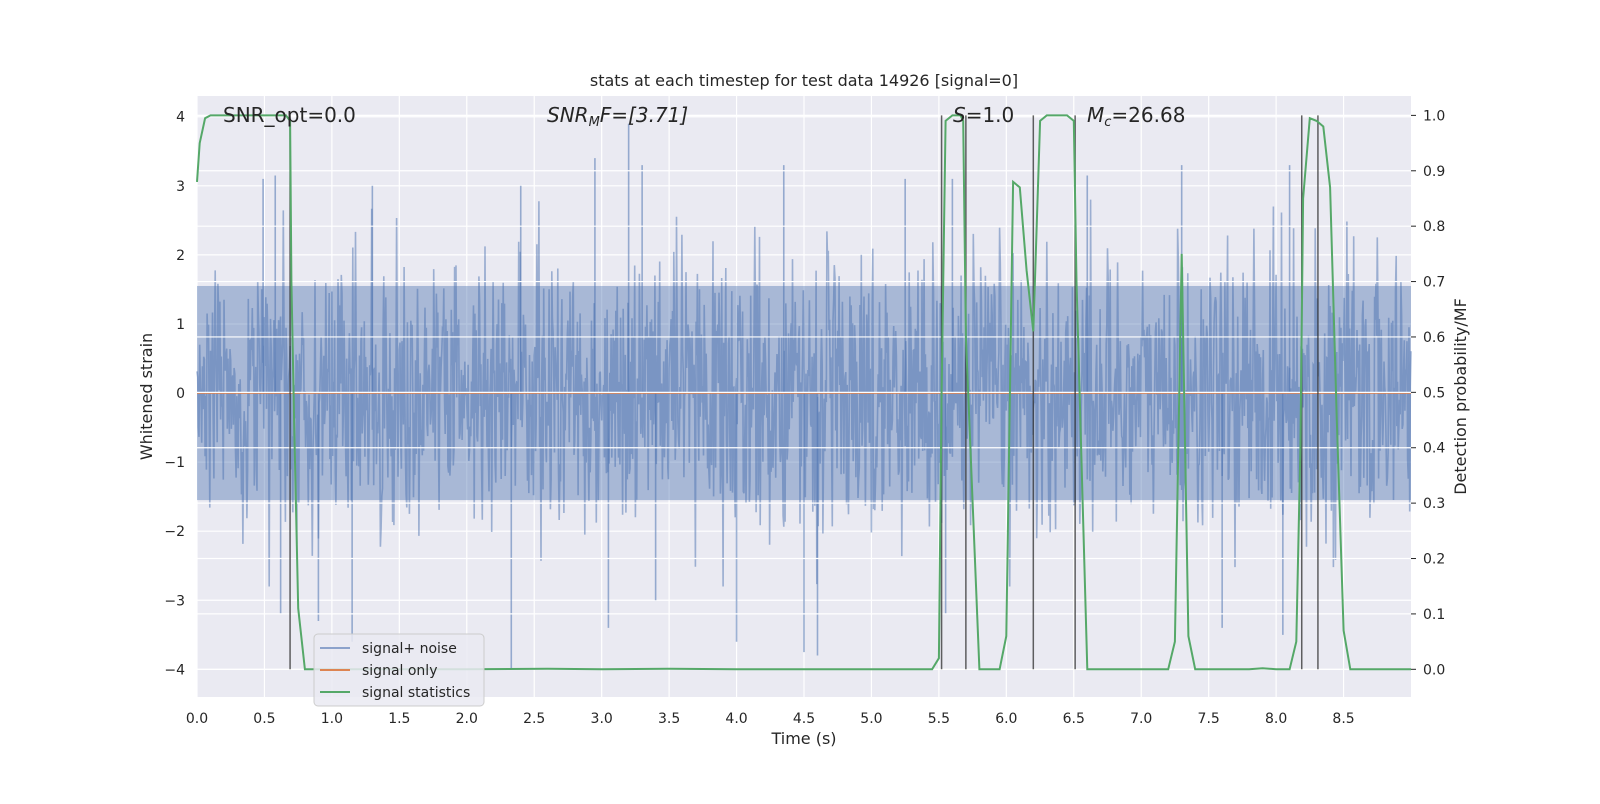  What do you see at coordinates (669, 719) in the screenshot?
I see `x-tick-label: 3.5` at bounding box center [669, 719].